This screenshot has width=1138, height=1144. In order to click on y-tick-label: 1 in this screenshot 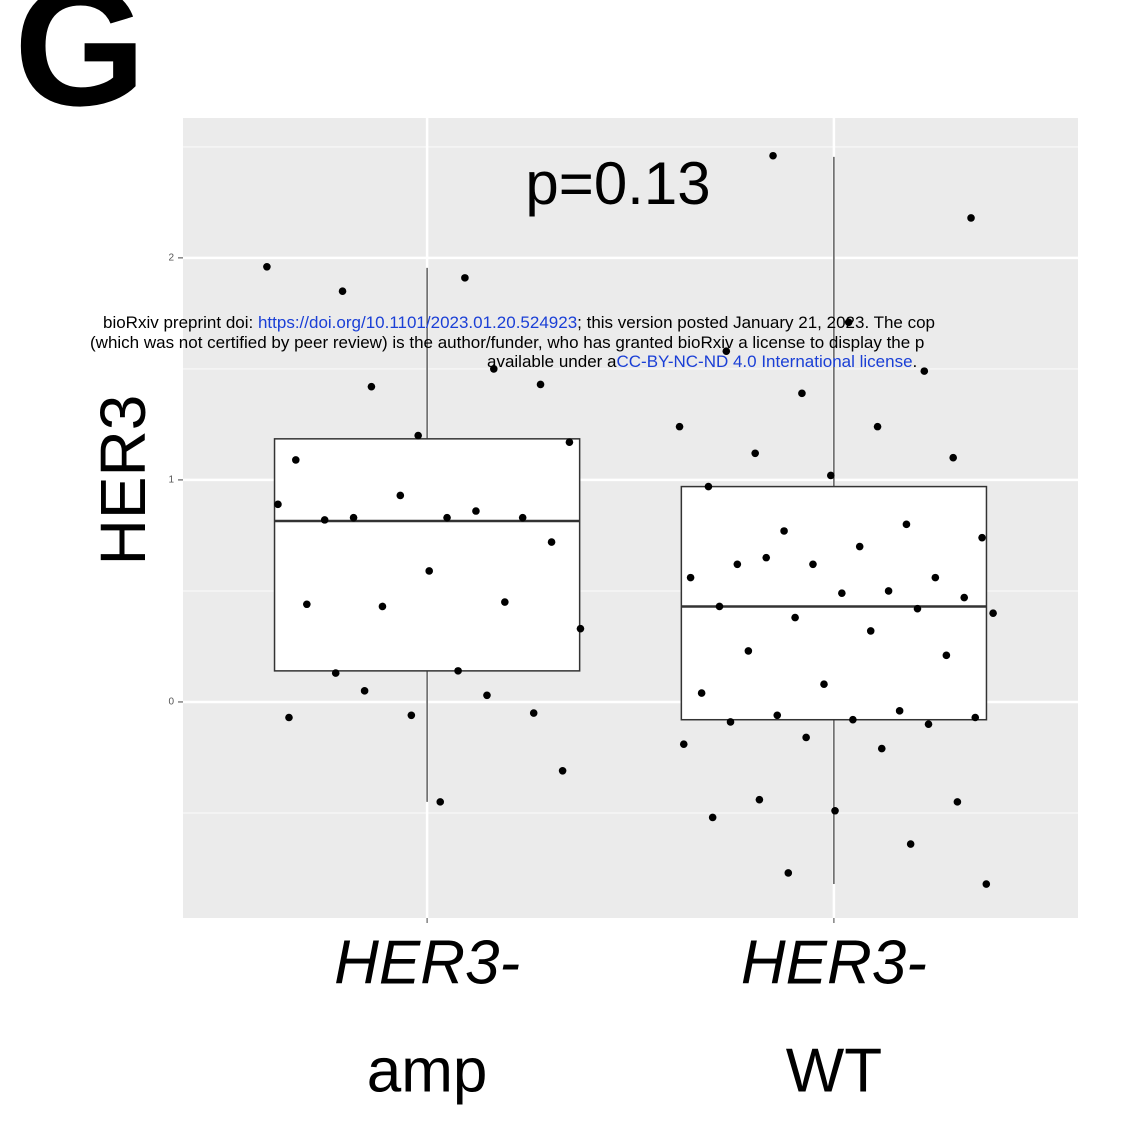, I will do `click(171, 480)`.